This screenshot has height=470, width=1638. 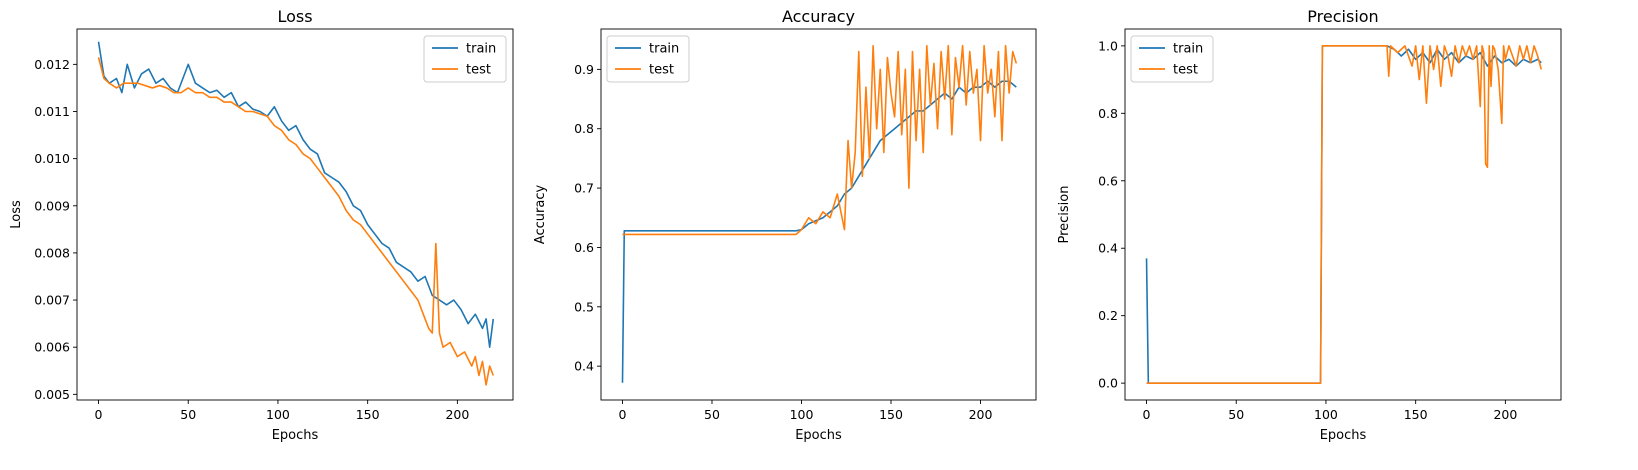 I want to click on y-tick-label: 0.008, so click(x=52, y=252).